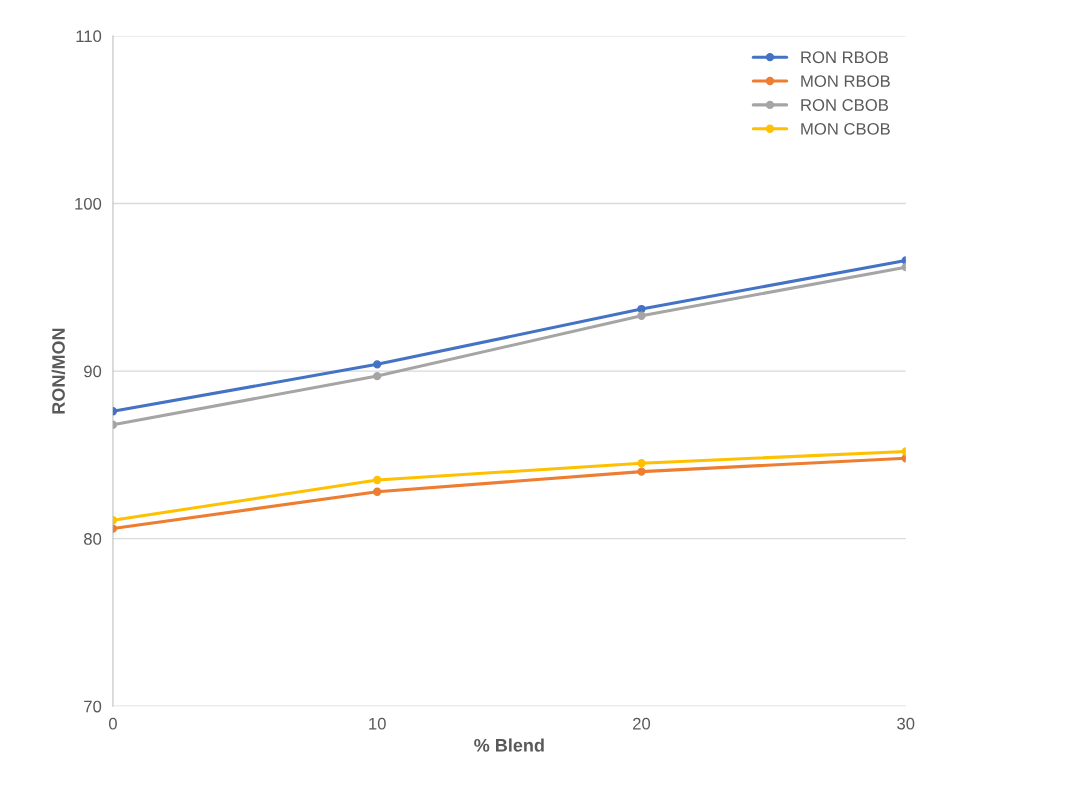 The image size is (1086, 798). What do you see at coordinates (58, 371) in the screenshot?
I see `y-axis-title: RON/MON` at bounding box center [58, 371].